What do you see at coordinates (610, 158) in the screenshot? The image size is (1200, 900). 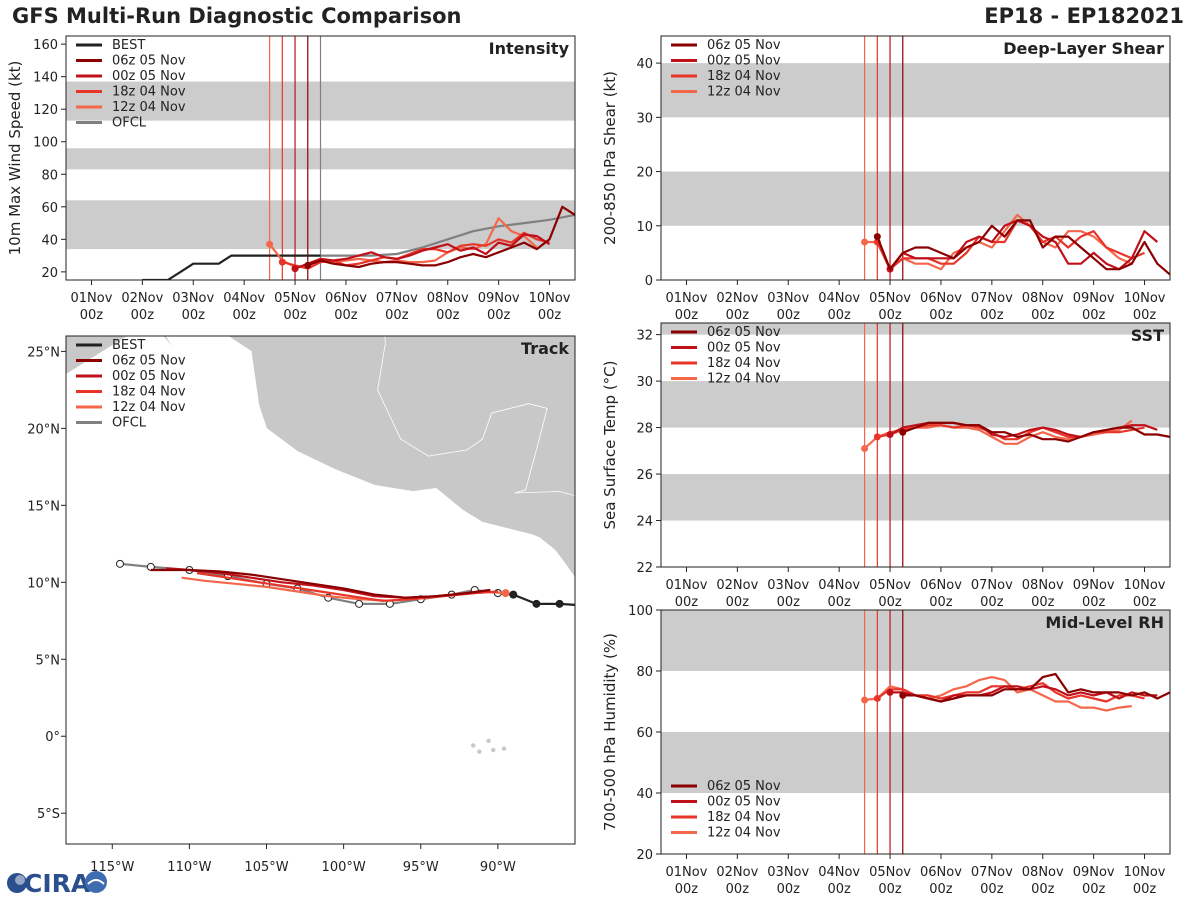 I see `y-axis-label: 200-850 hPa Shear (kt)` at bounding box center [610, 158].